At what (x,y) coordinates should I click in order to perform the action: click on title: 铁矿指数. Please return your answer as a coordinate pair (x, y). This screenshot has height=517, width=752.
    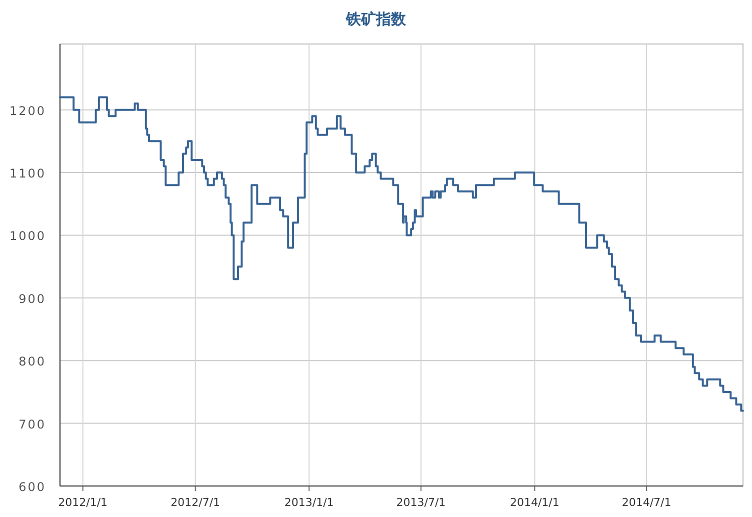
    Looking at the image, I should click on (376, 19).